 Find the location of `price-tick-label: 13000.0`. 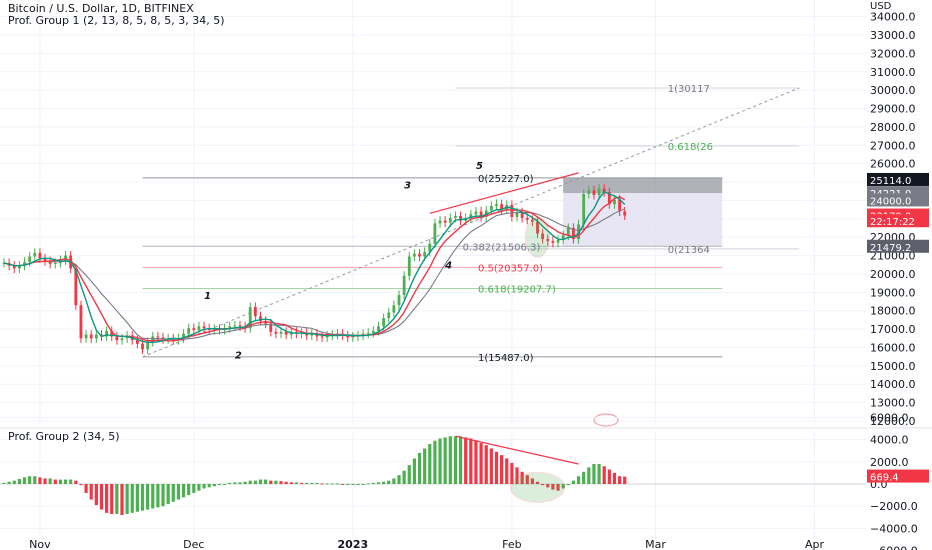

price-tick-label: 13000.0 is located at coordinates (893, 403).